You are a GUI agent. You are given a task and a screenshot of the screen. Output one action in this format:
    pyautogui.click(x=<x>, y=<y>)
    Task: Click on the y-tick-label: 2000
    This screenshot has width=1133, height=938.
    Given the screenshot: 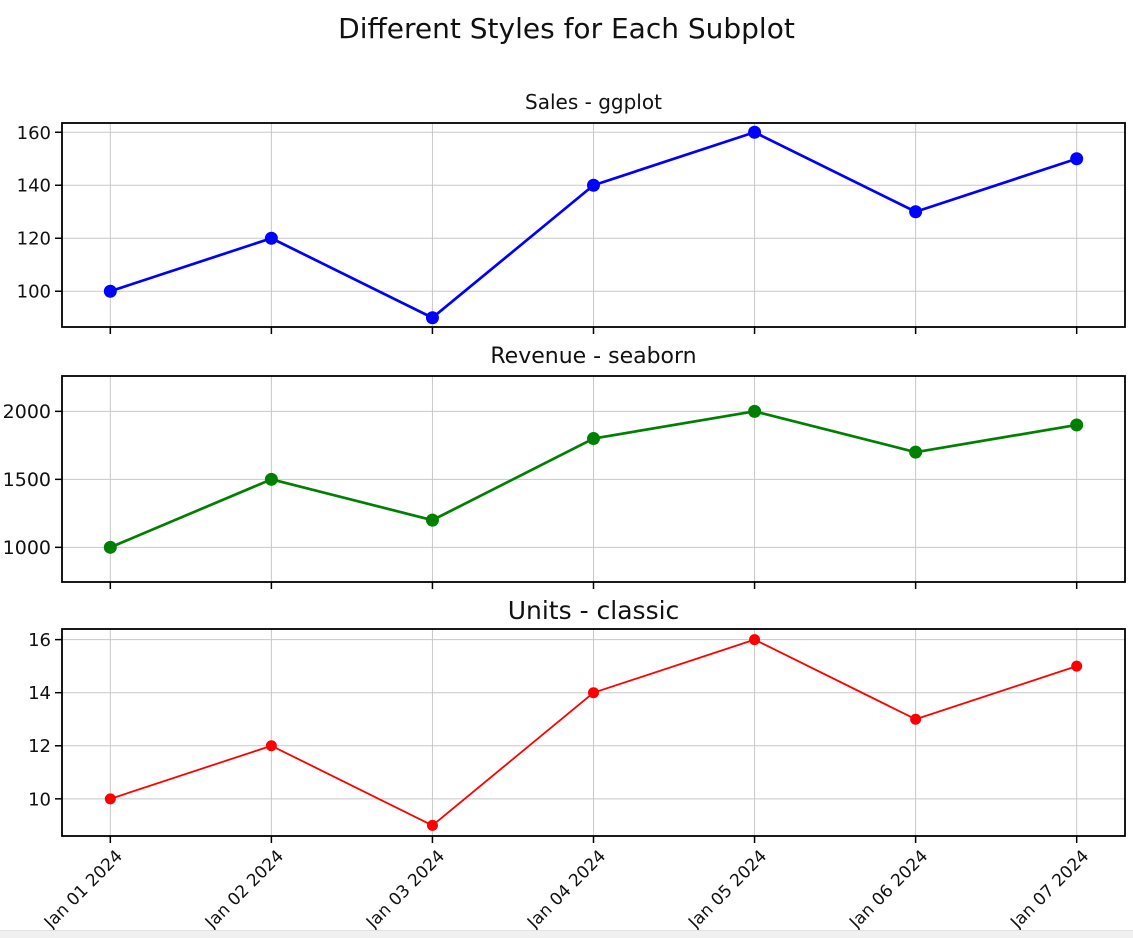 What is the action you would take?
    pyautogui.click(x=27, y=412)
    